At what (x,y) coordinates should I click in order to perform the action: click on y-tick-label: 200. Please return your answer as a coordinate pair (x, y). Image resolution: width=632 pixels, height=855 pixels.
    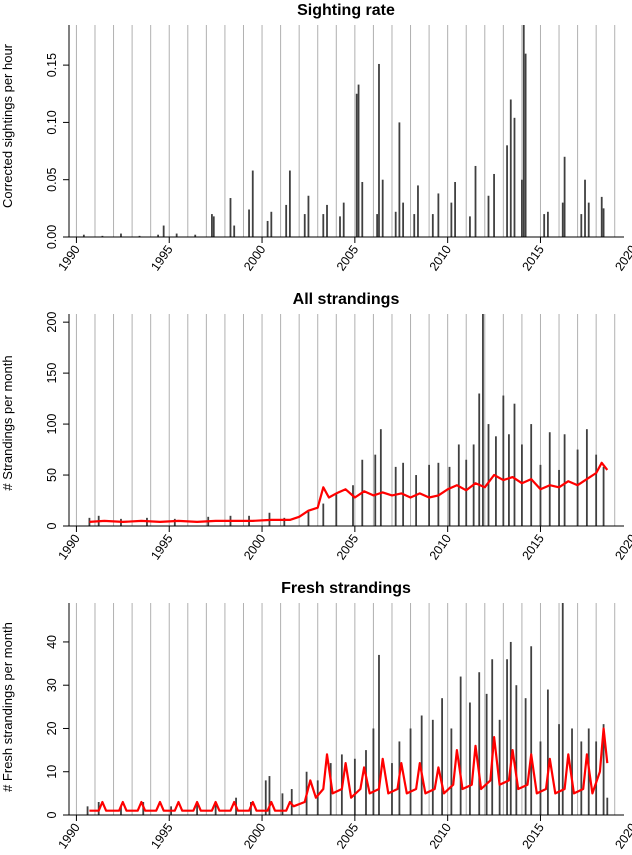
    Looking at the image, I should click on (52, 322).